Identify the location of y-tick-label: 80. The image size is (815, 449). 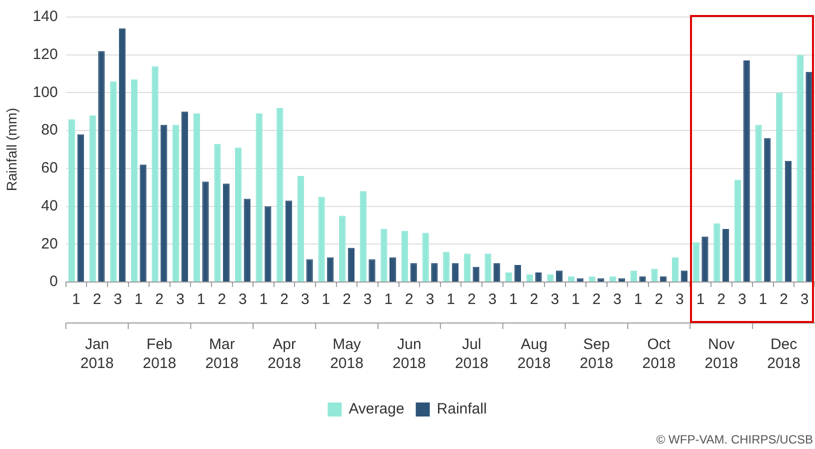
(49, 130).